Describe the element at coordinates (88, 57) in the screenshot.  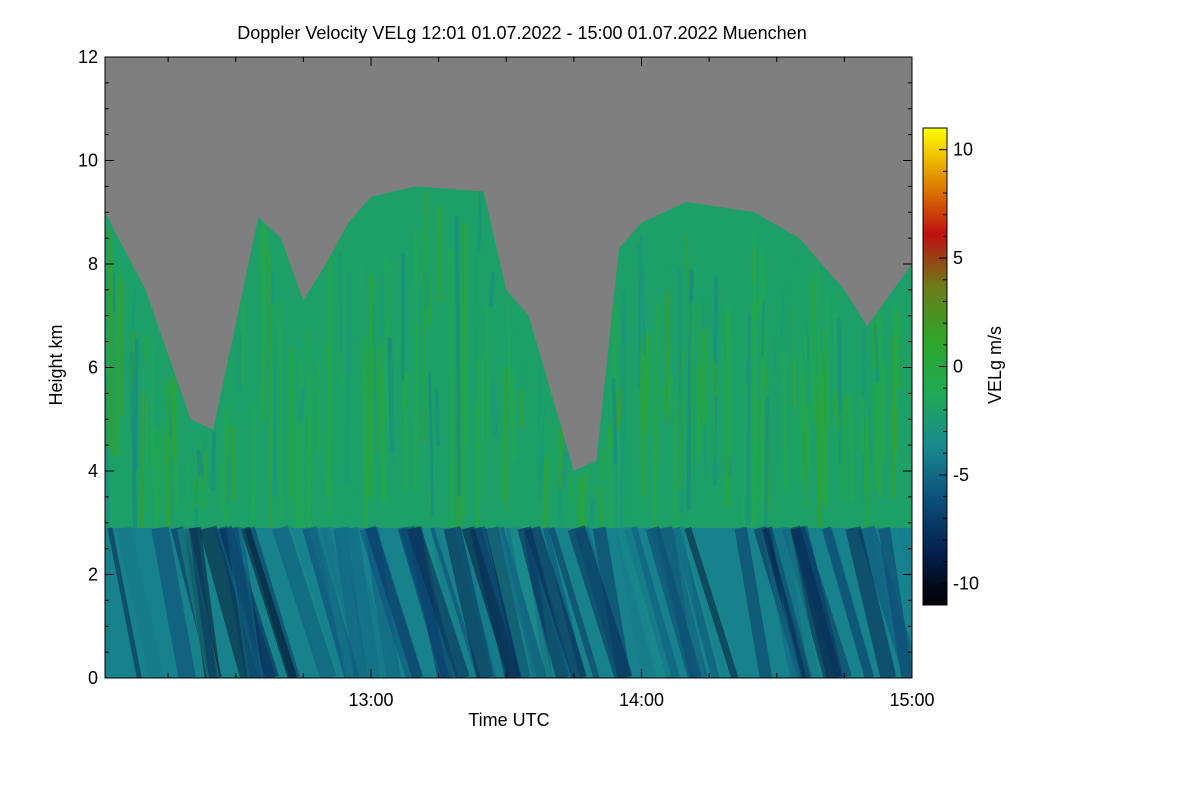
I see `y-tick-label: 12` at that location.